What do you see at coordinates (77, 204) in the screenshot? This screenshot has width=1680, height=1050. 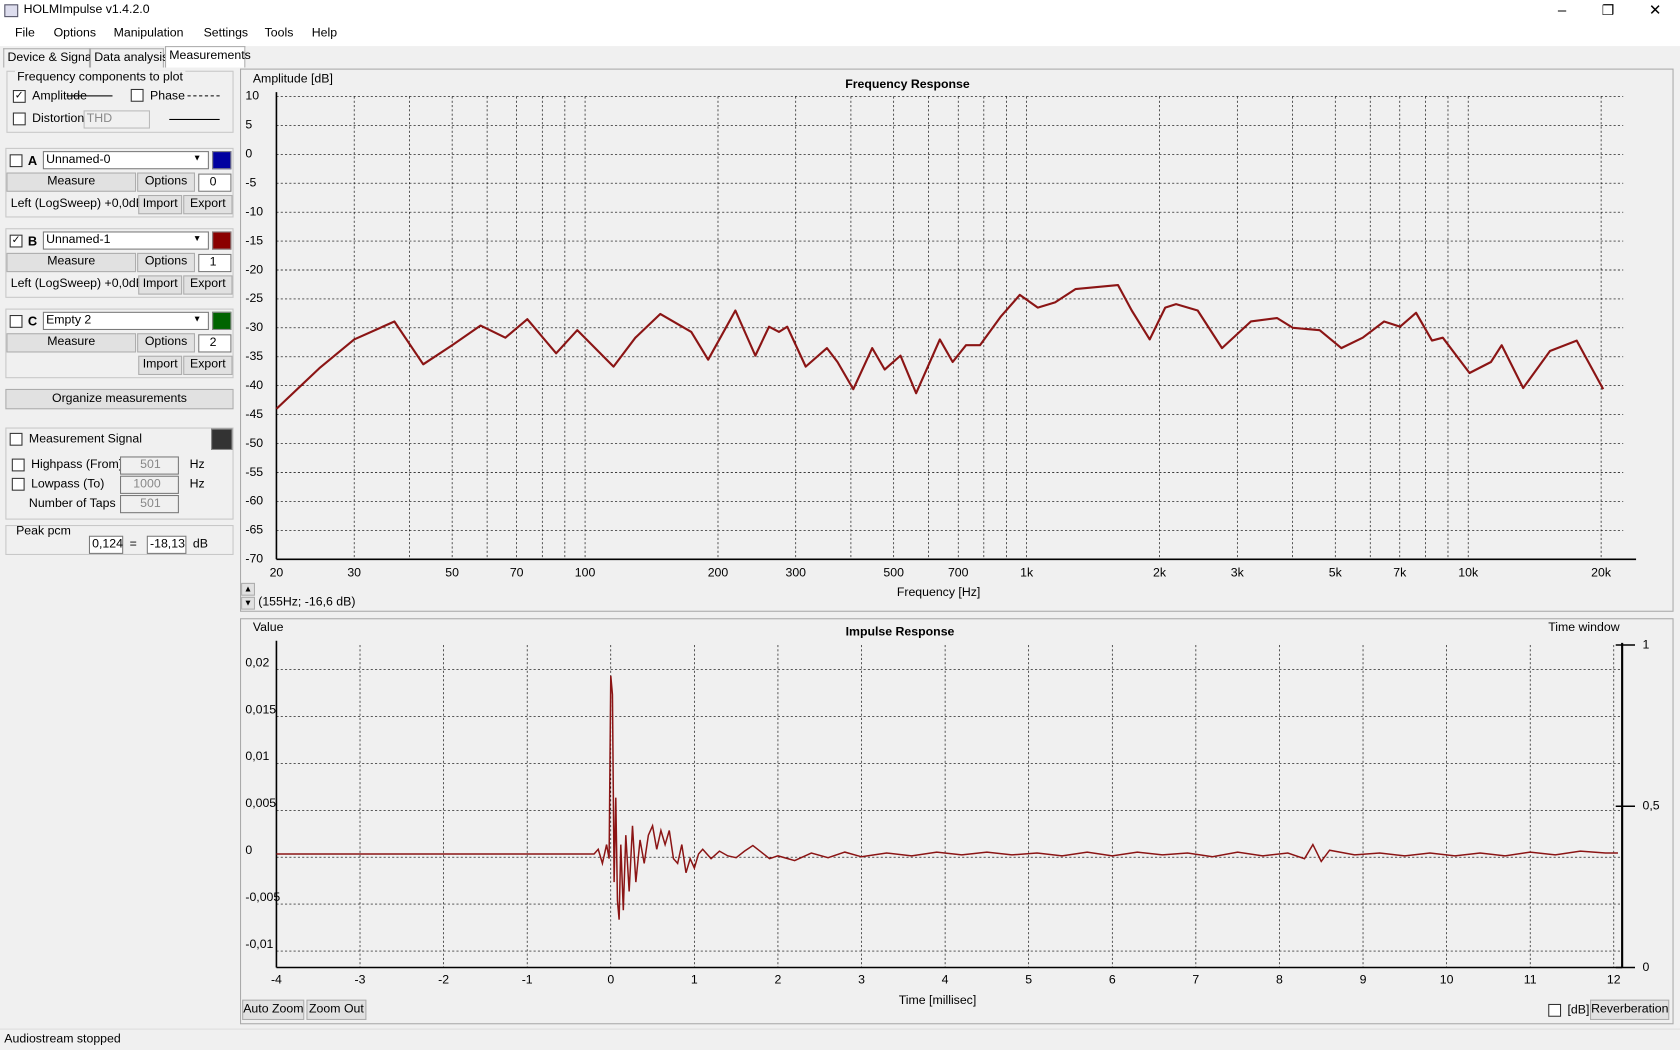 I see `measurement-info: Left (LogSweep) +0,0dB` at bounding box center [77, 204].